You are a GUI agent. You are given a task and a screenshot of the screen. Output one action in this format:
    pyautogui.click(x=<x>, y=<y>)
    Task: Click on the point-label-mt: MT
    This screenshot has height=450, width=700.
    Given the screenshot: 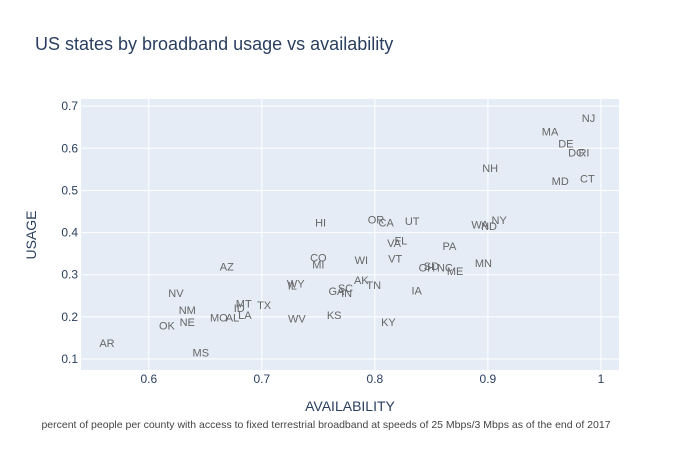 What is the action you would take?
    pyautogui.click(x=244, y=304)
    